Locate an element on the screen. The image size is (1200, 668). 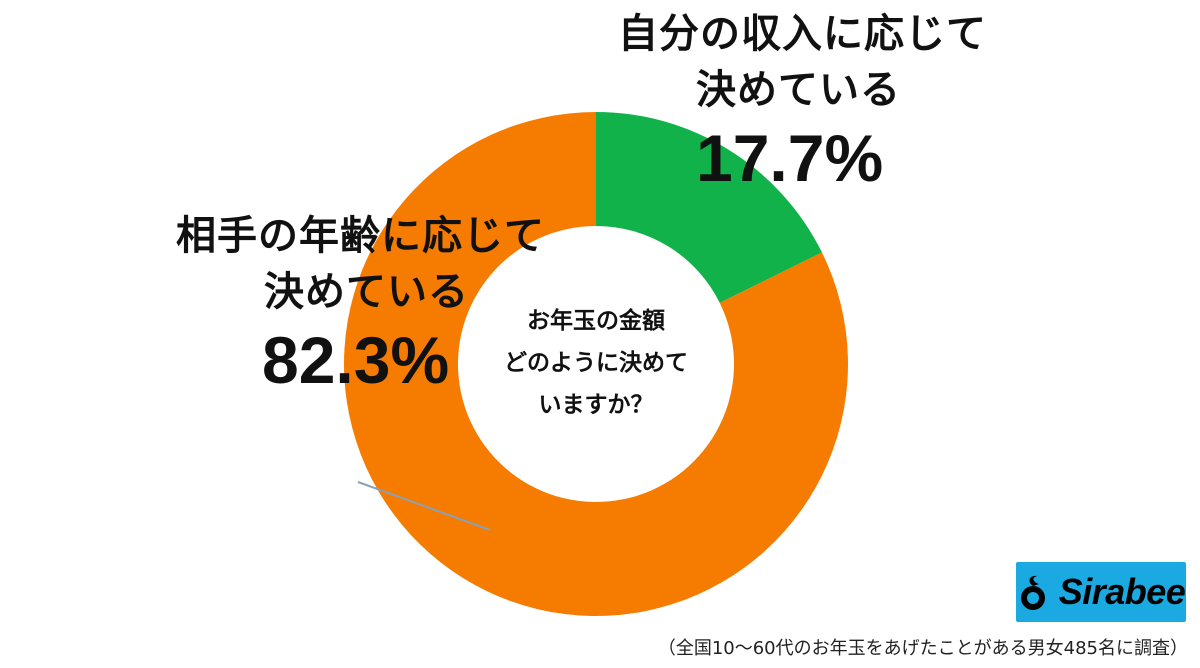
sirabee-logo: Sirabee is located at coordinates (1101, 592).